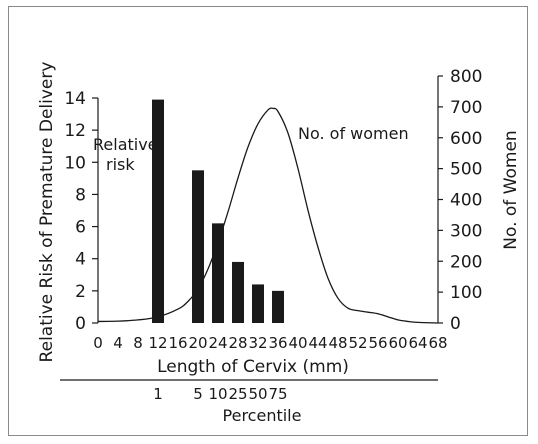 This screenshot has height=444, width=538. I want to click on left-y-tick-label: 2, so click(80, 292).